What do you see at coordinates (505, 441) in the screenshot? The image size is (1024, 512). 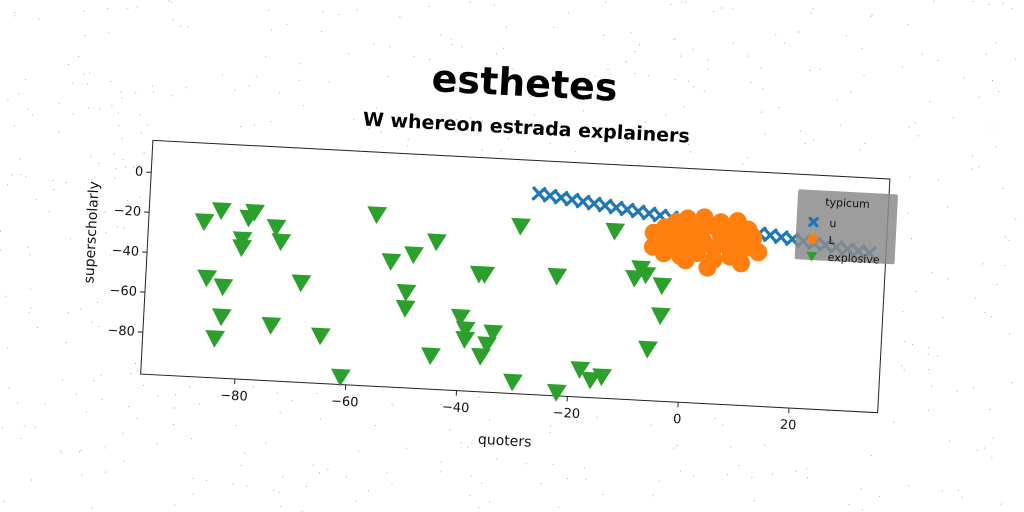 I see `x-axis-label: quoters` at bounding box center [505, 441].